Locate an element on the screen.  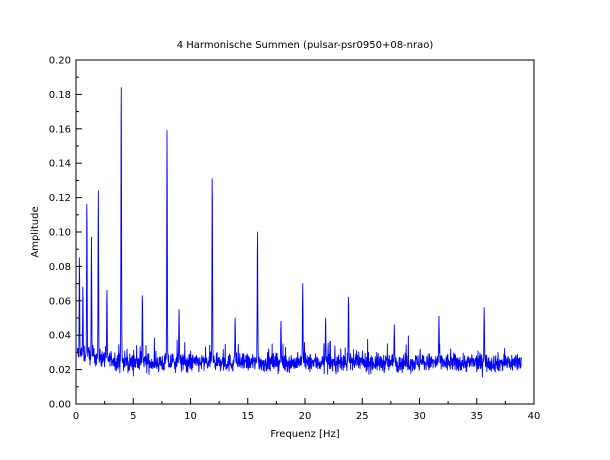
x-tick-label: 10 is located at coordinates (190, 416).